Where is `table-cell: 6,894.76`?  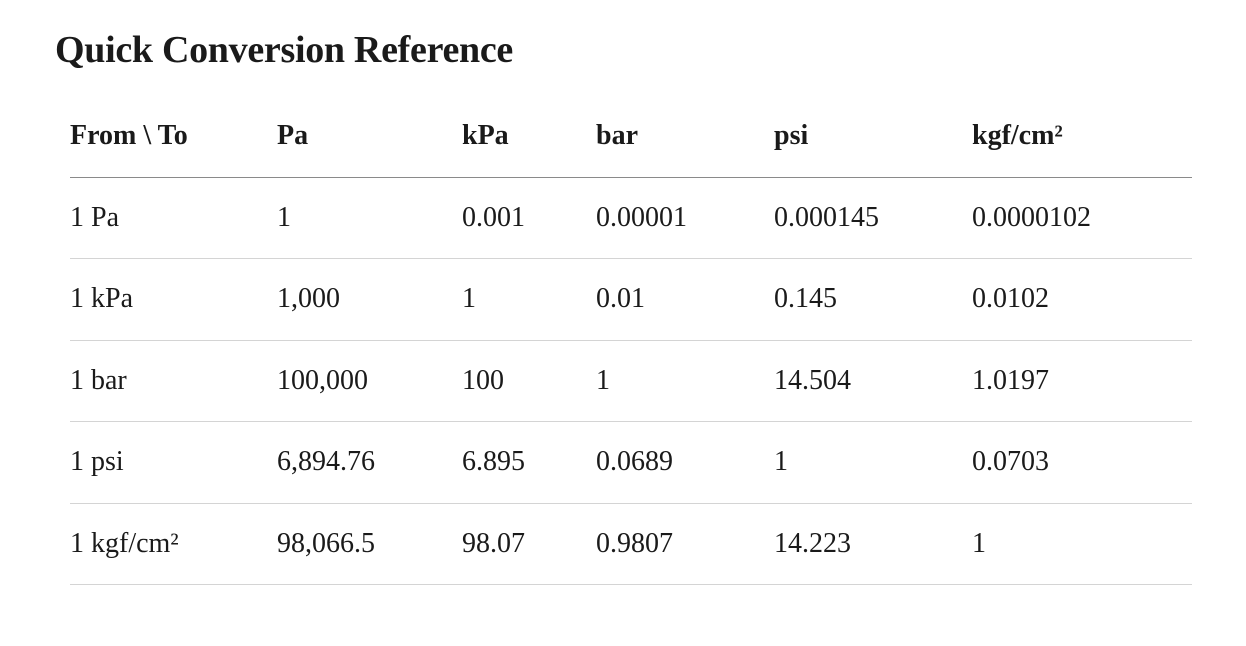
table-cell: 6,894.76 is located at coordinates (326, 462).